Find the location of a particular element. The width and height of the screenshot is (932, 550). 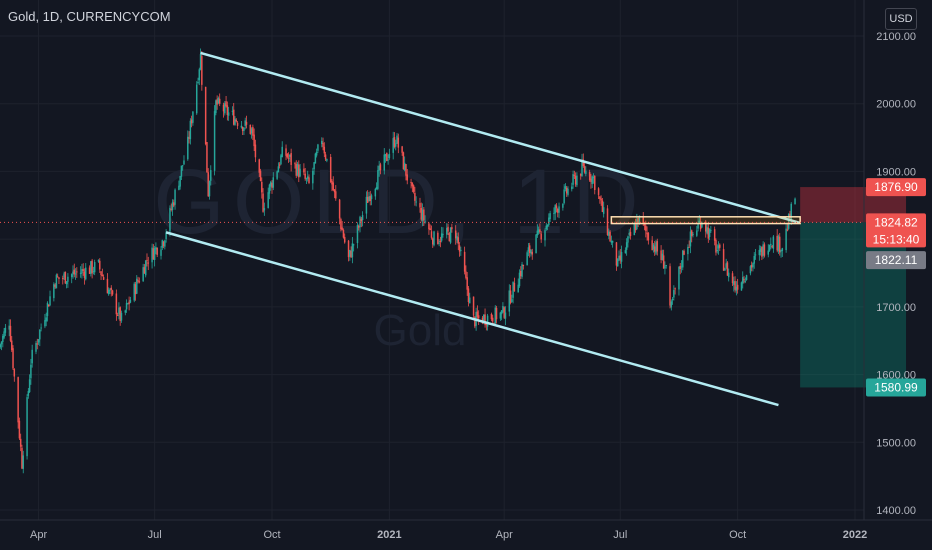

resistance-zone-rect is located at coordinates (705, 220).